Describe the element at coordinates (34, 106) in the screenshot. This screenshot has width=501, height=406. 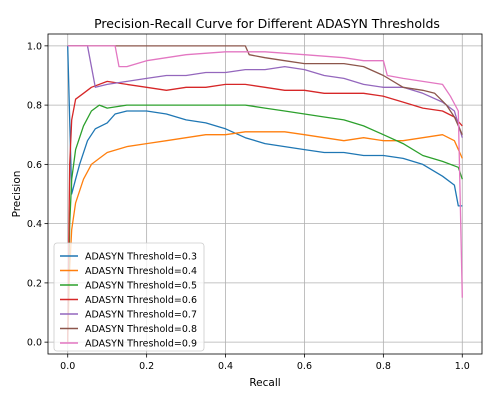
I see `y-tick-label: 0.8` at that location.